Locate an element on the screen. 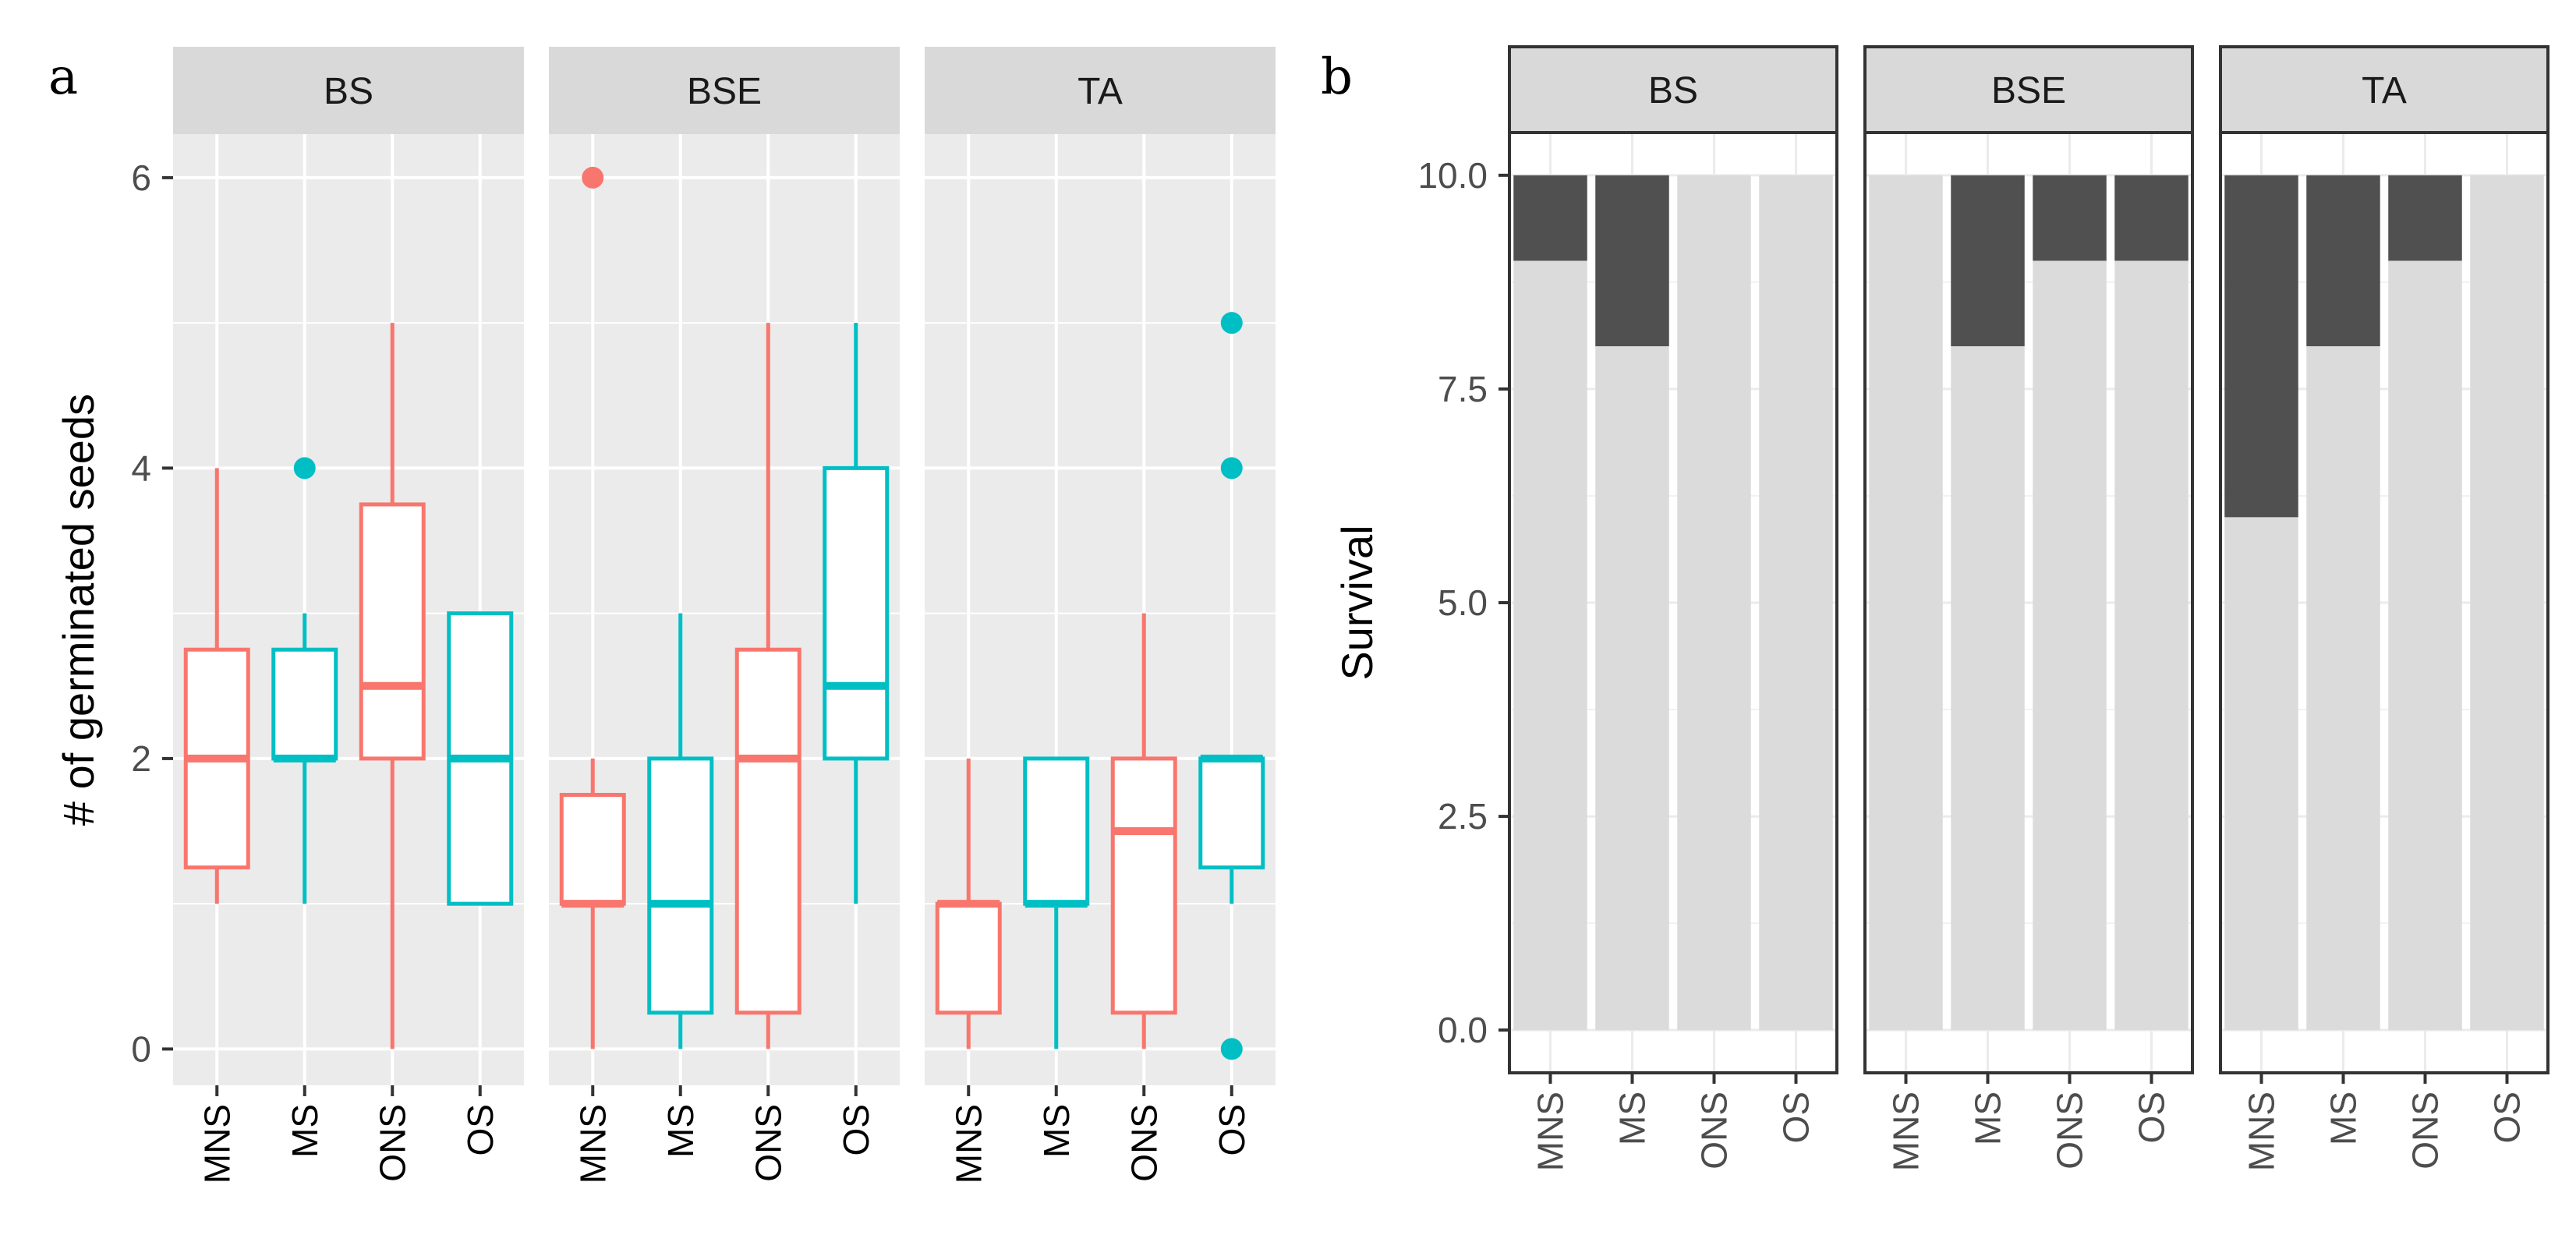 The width and height of the screenshot is (2576, 1235). box-ta-ms is located at coordinates (1056, 902).